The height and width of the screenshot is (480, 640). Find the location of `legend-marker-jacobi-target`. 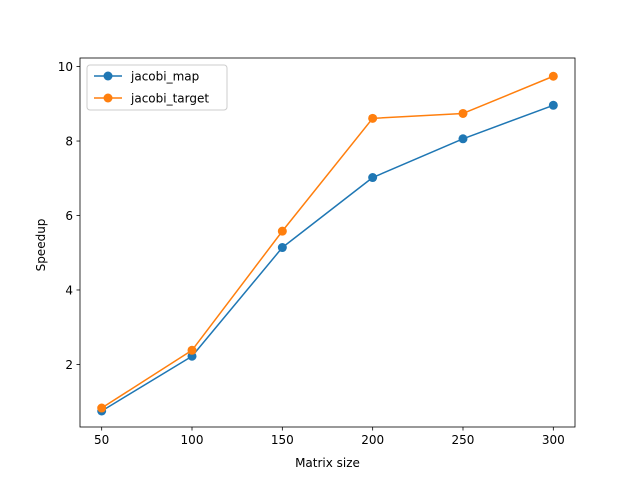

legend-marker-jacobi-target is located at coordinates (108, 98).